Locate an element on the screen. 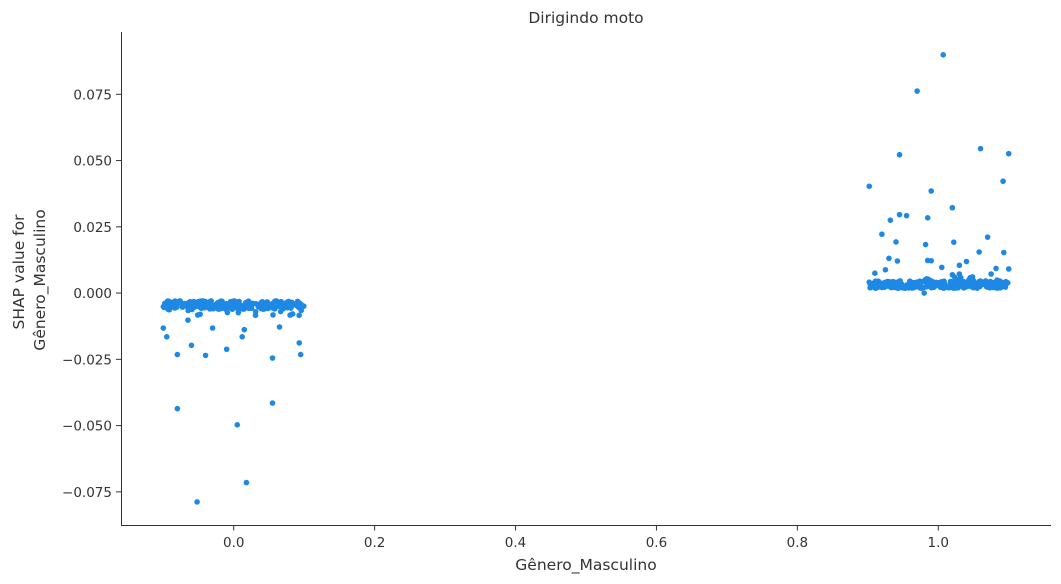 Image resolution: width=1061 pixels, height=584 pixels. y-tick-label: 0.025 is located at coordinates (92, 228).